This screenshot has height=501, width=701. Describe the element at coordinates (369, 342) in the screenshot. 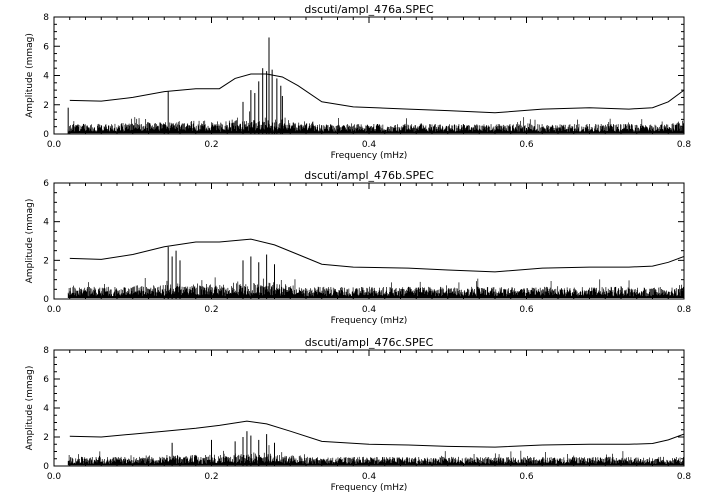

I see `chart-title: dscuti/ampl_476c.SPEC` at that location.